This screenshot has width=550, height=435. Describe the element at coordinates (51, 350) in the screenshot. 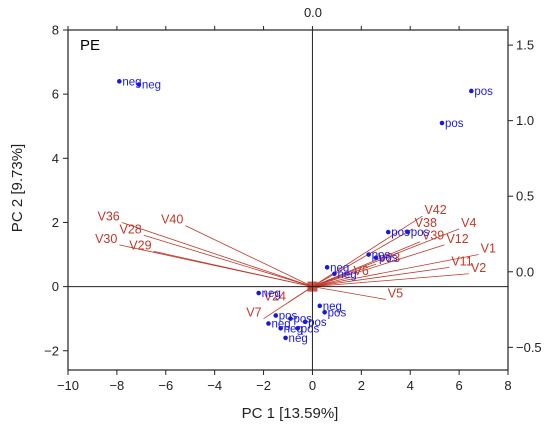

I see `y-tick-label: −2` at that location.